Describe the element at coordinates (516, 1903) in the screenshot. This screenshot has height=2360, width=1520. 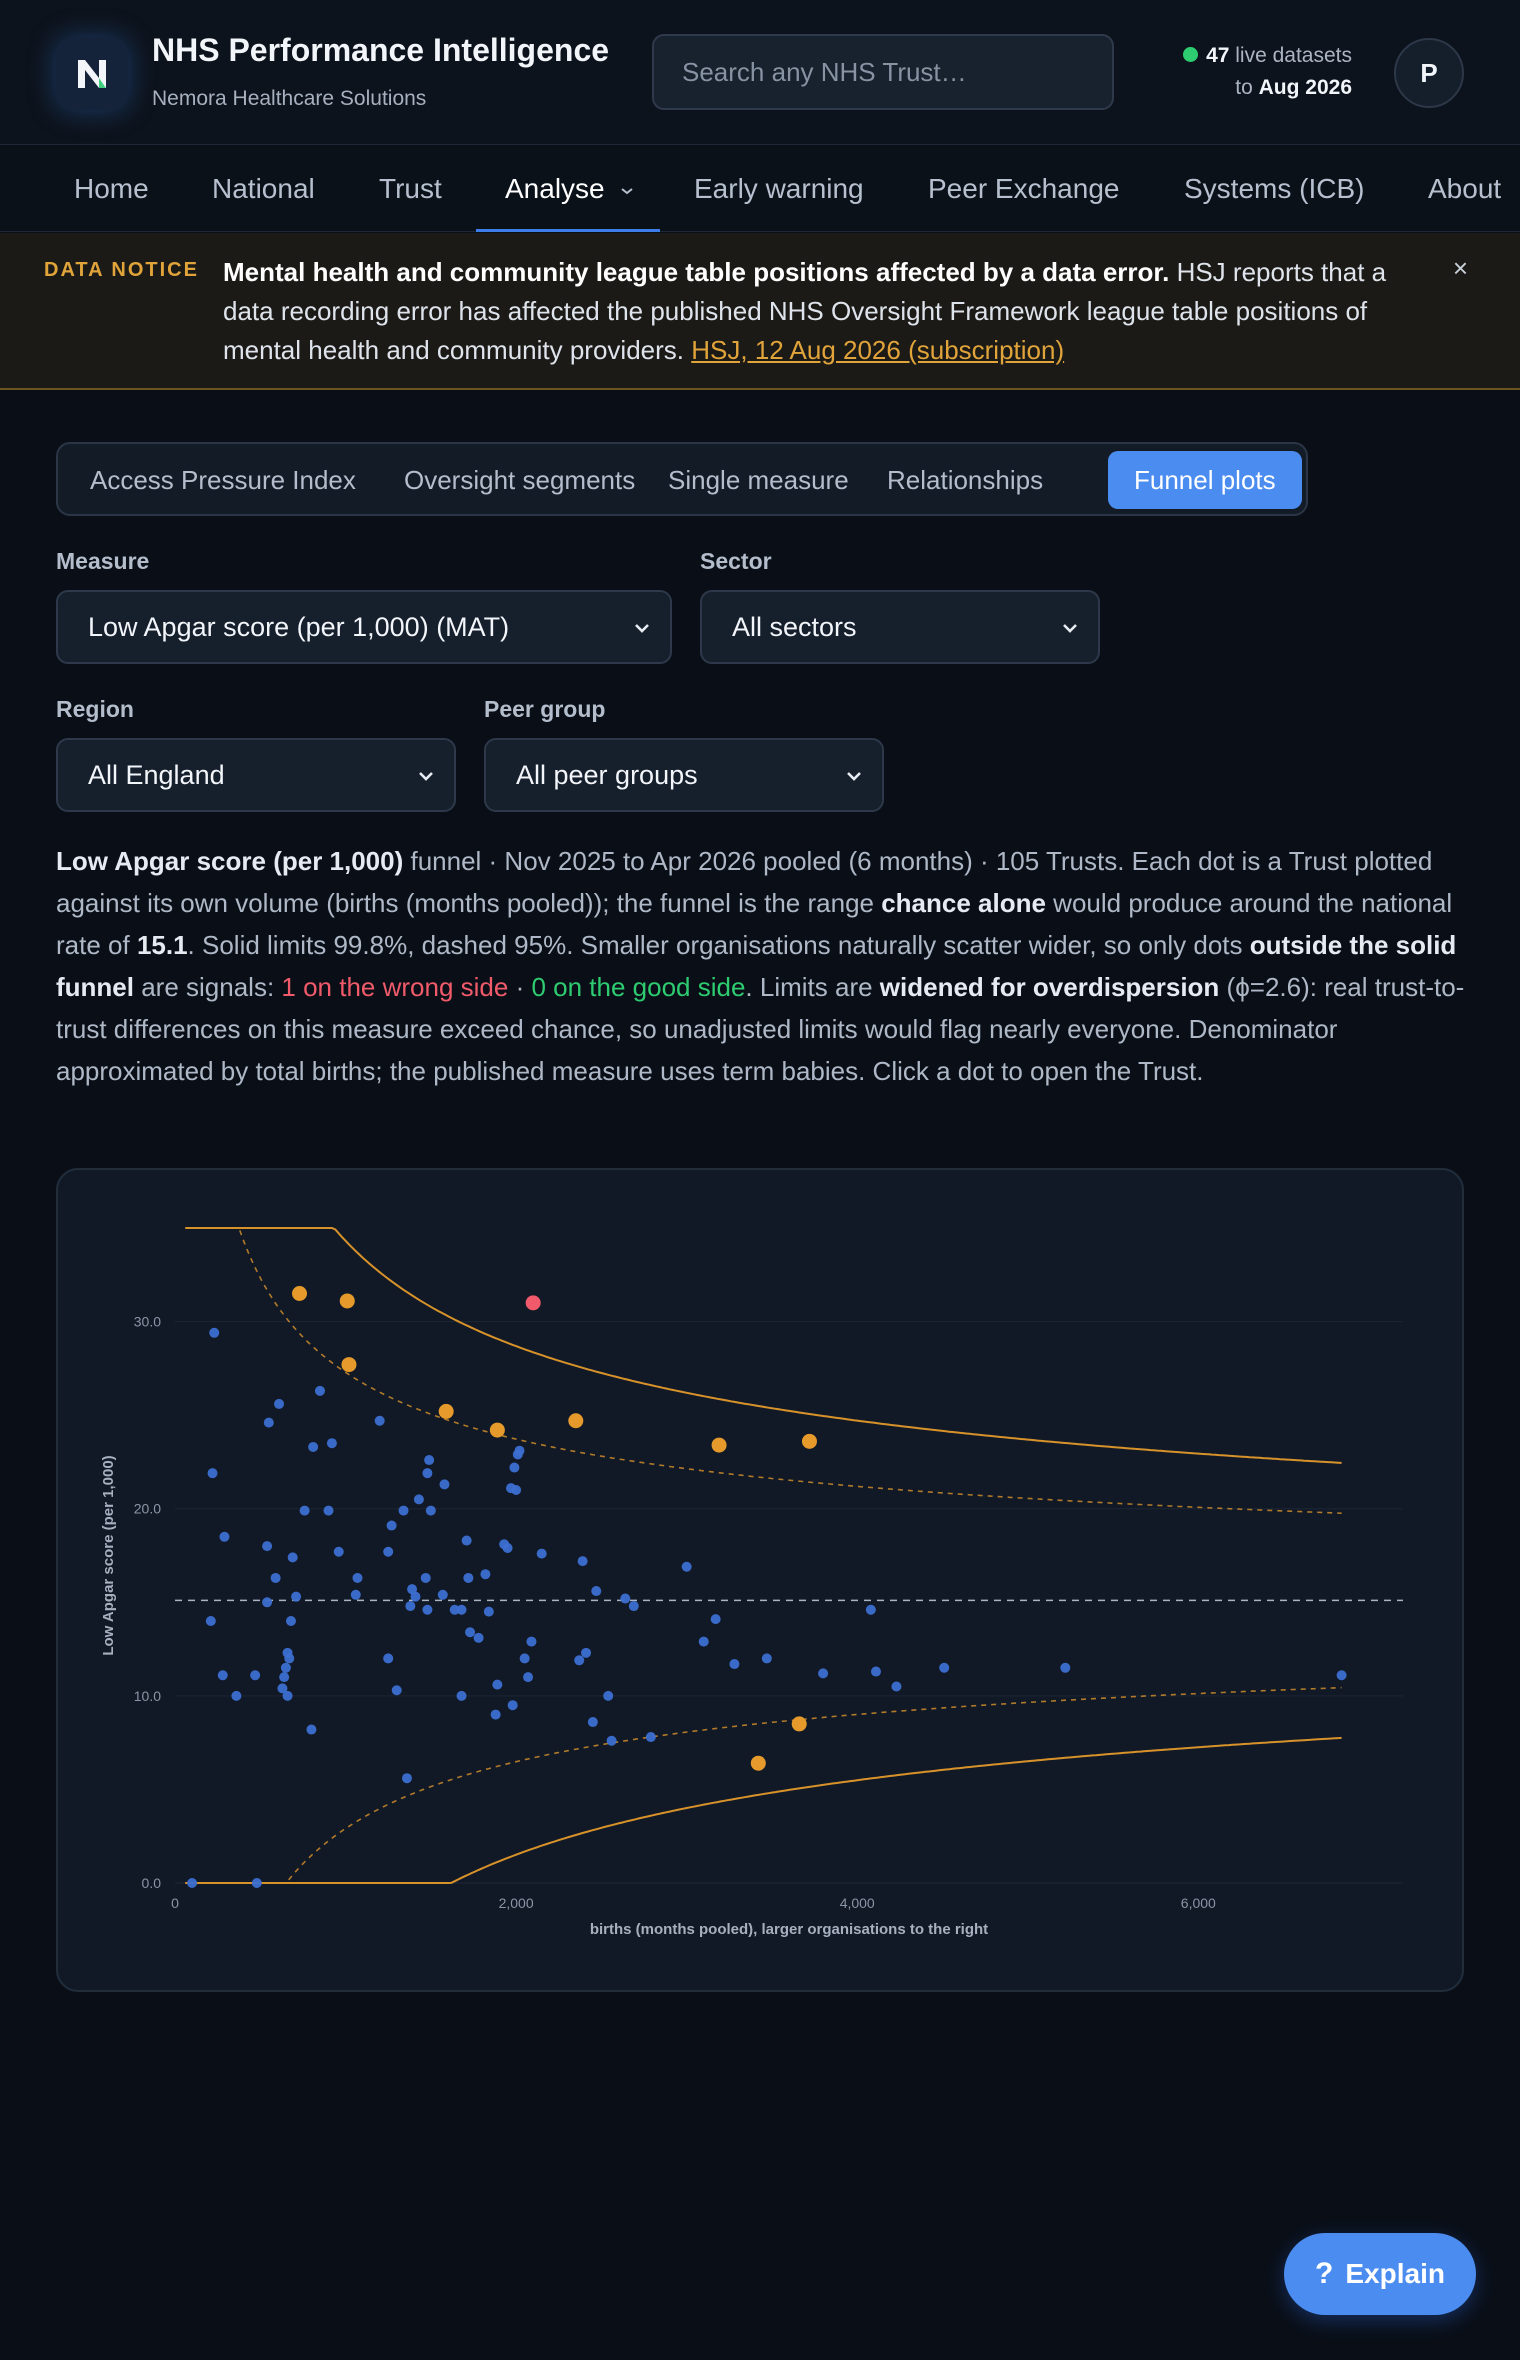
I see `x-tick-label: 2,000` at that location.